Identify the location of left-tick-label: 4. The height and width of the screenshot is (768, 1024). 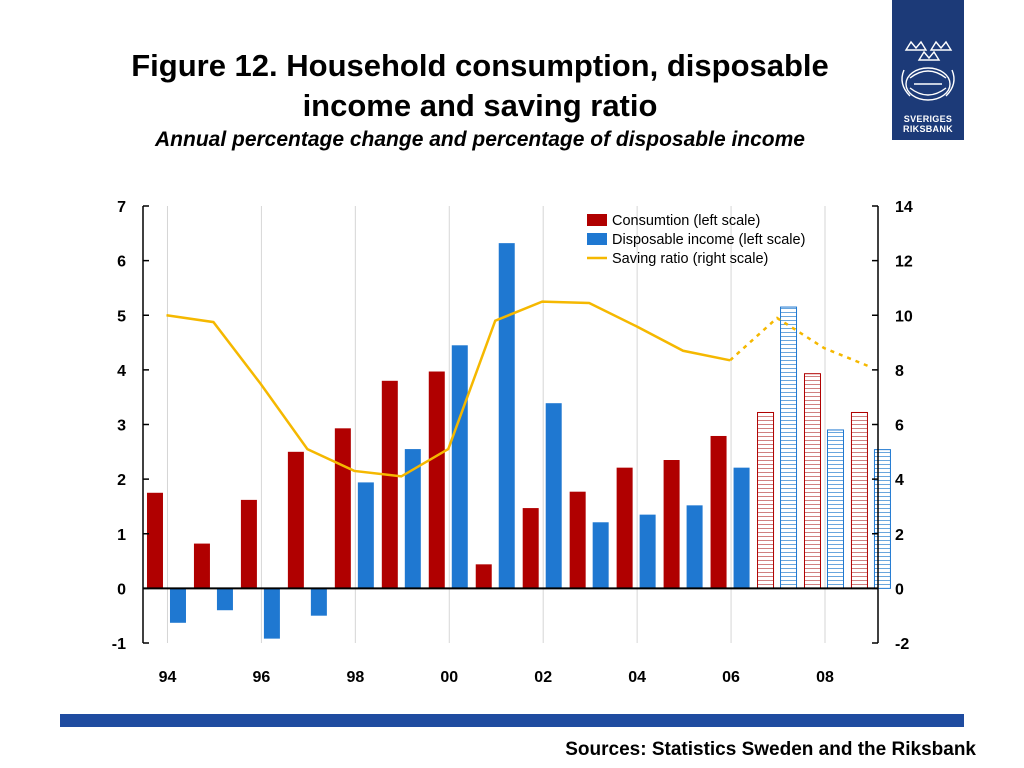
(121, 371).